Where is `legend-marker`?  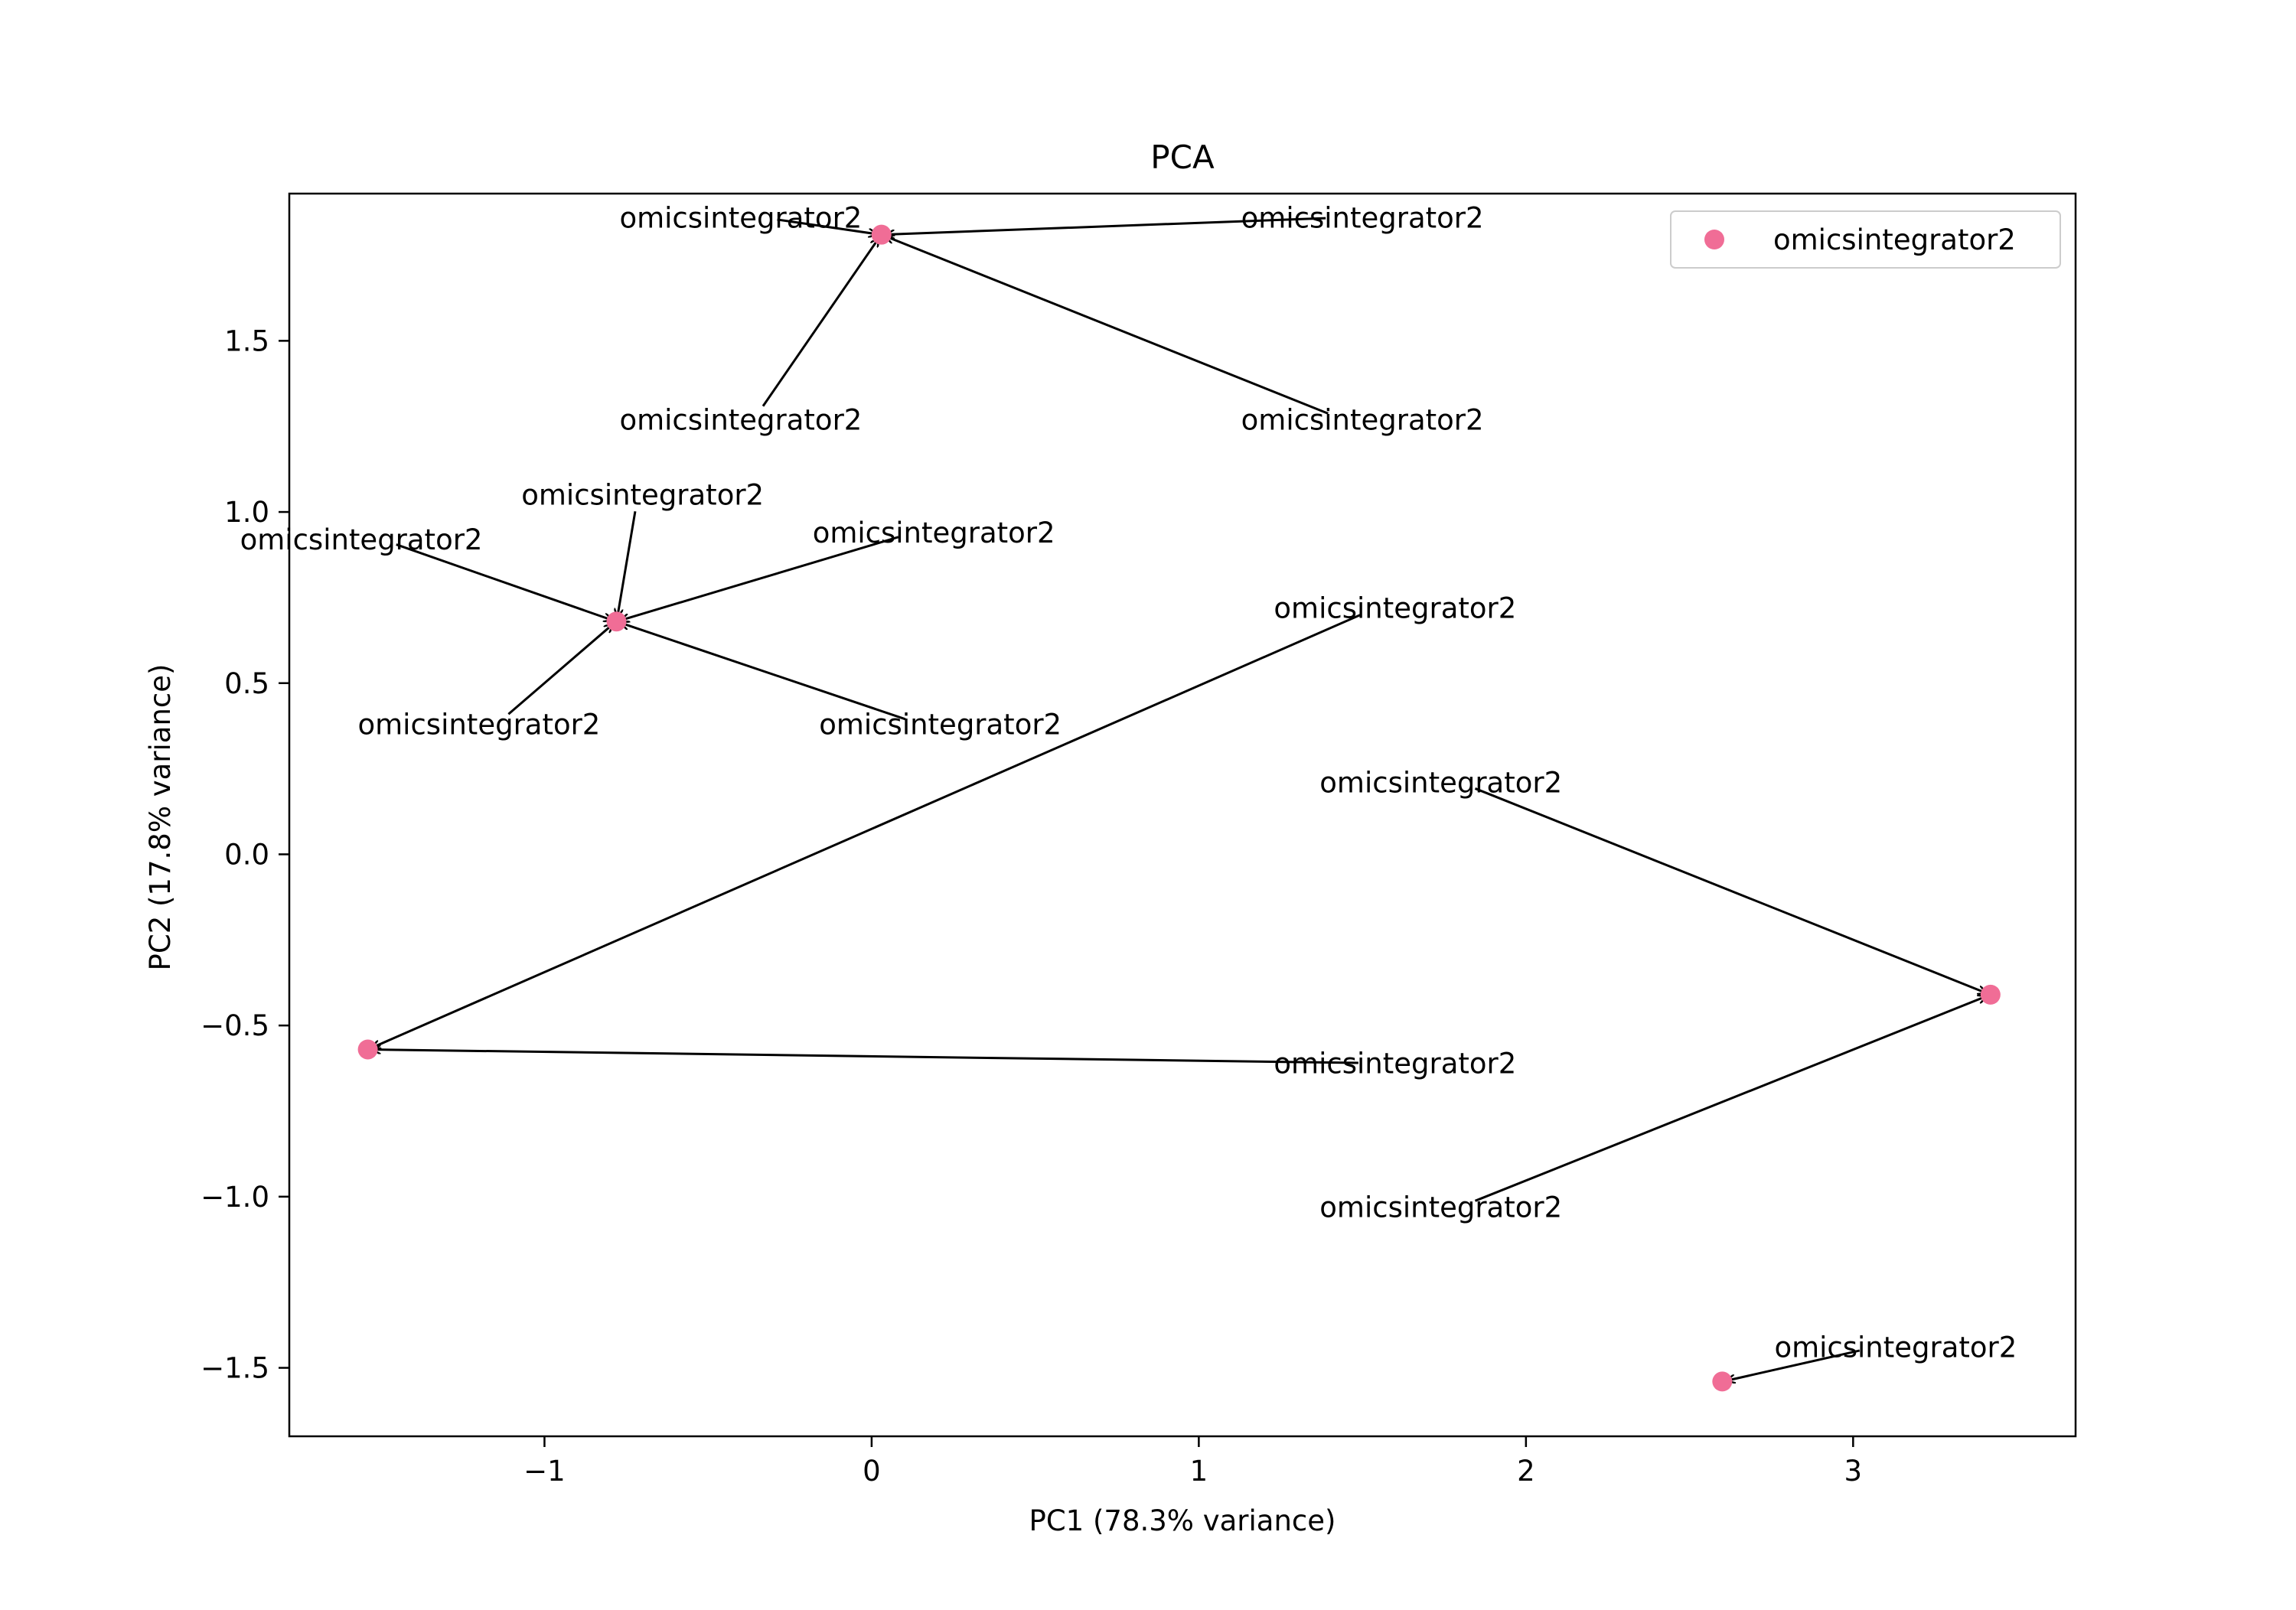
legend-marker is located at coordinates (1714, 240).